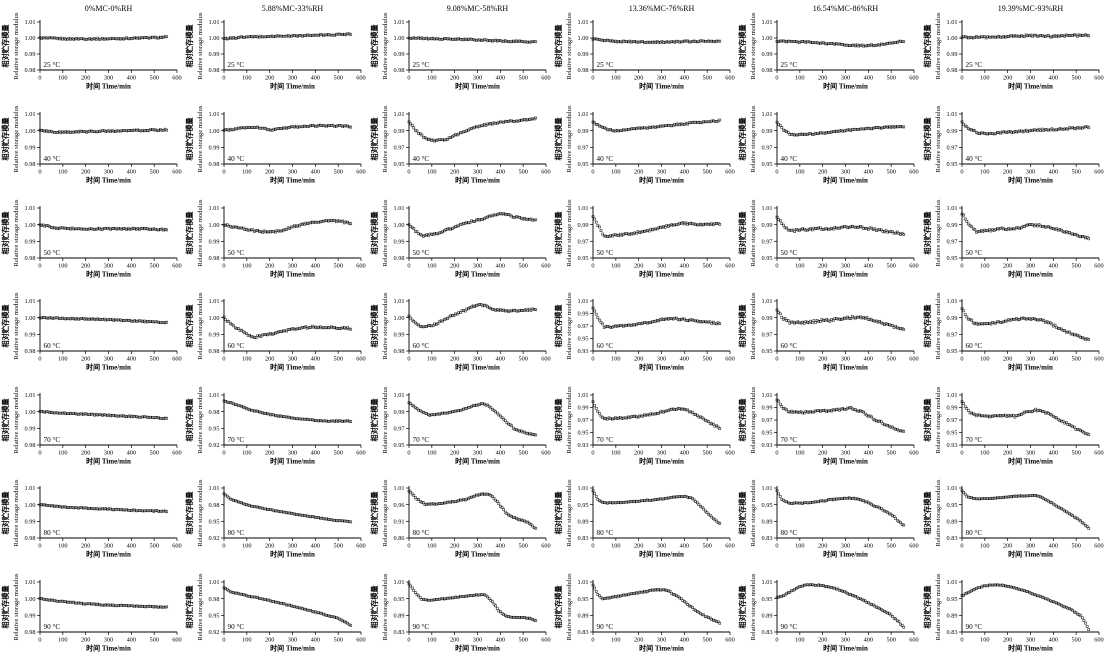  Describe the element at coordinates (604, 346) in the screenshot. I see `temperature-label: 60 °C` at that location.